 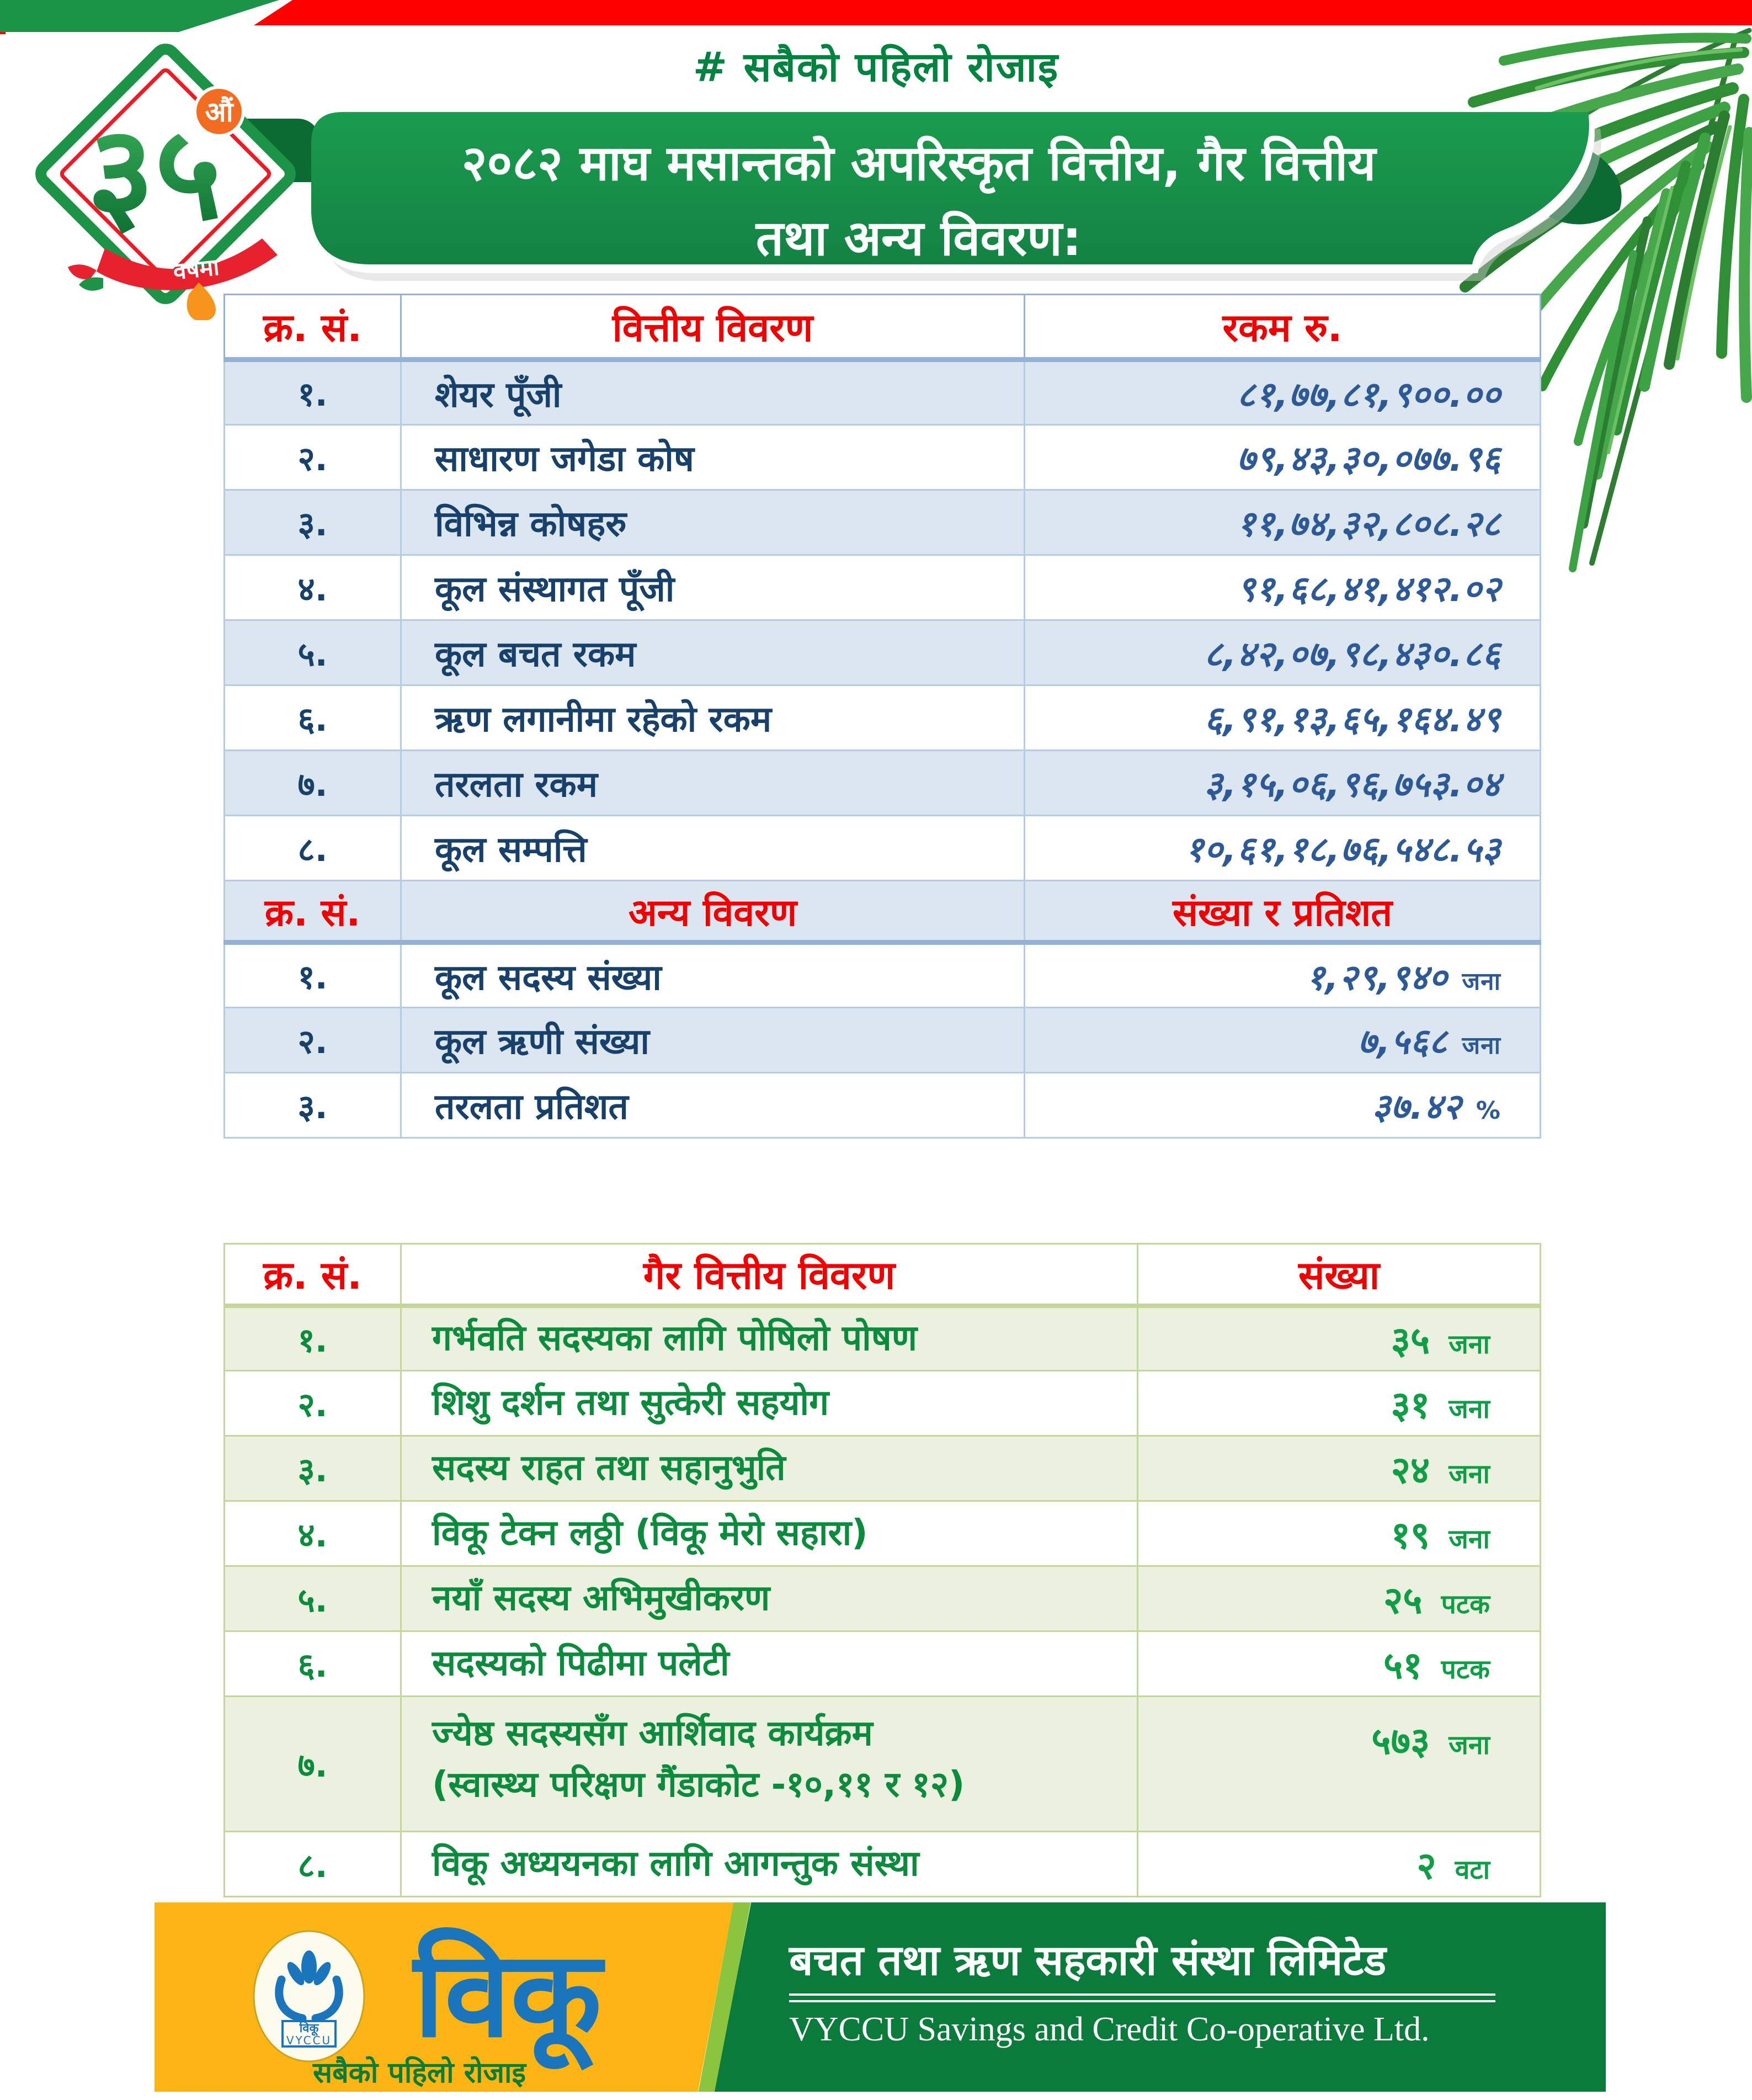 I want to click on badge-ribbon-icon, so click(x=187, y=264).